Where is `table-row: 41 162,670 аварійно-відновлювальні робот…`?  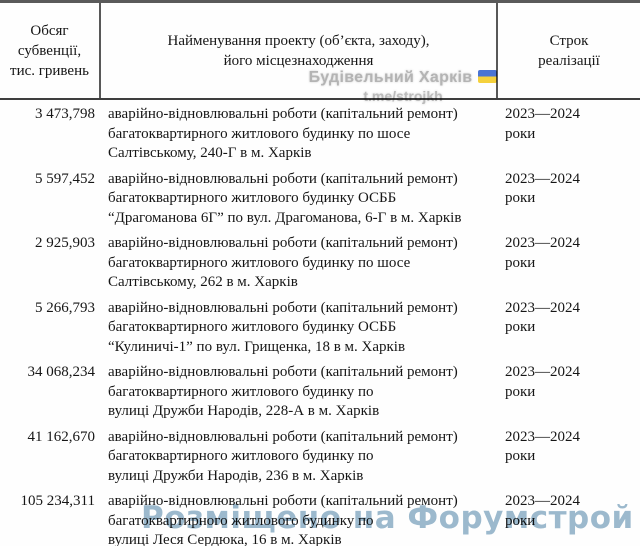 table-row: 41 162,670 аварійно-відновлювальні робот… is located at coordinates (320, 455).